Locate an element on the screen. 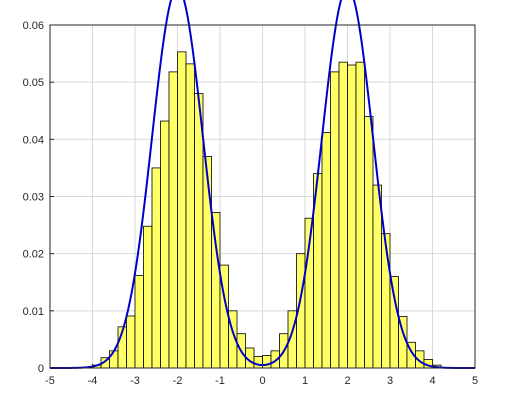 This screenshot has width=510, height=404. y-tick-label: 0.05 is located at coordinates (33, 83).